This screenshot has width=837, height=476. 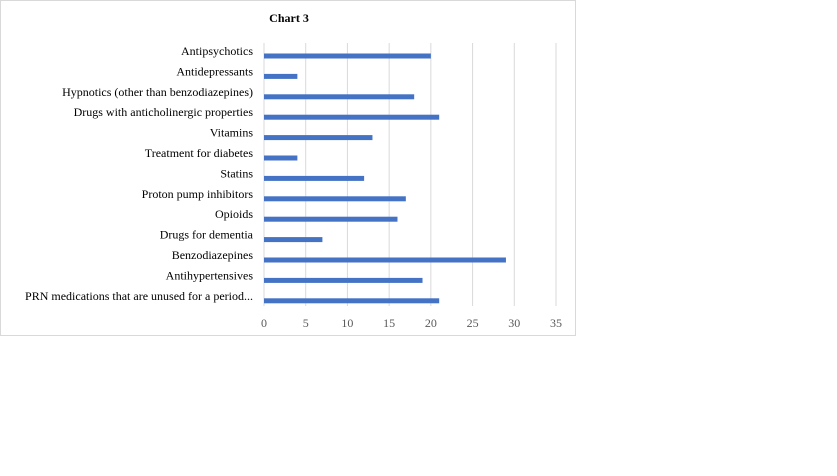 I want to click on category-label: Drugs for dementia, so click(x=207, y=235).